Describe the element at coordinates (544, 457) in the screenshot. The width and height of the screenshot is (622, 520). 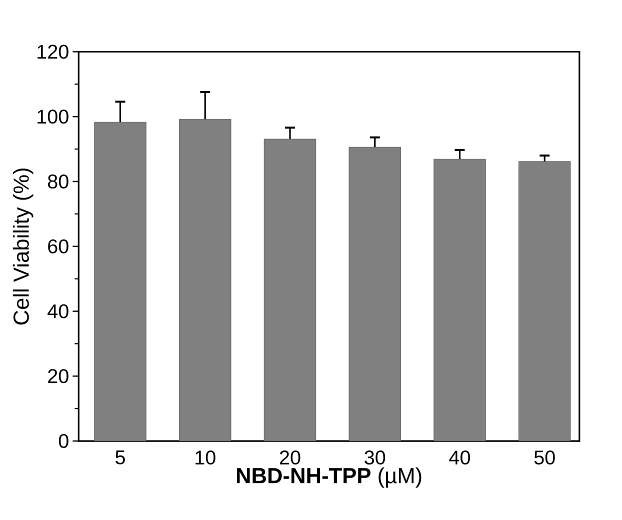
I see `x-tick-label: 50` at that location.